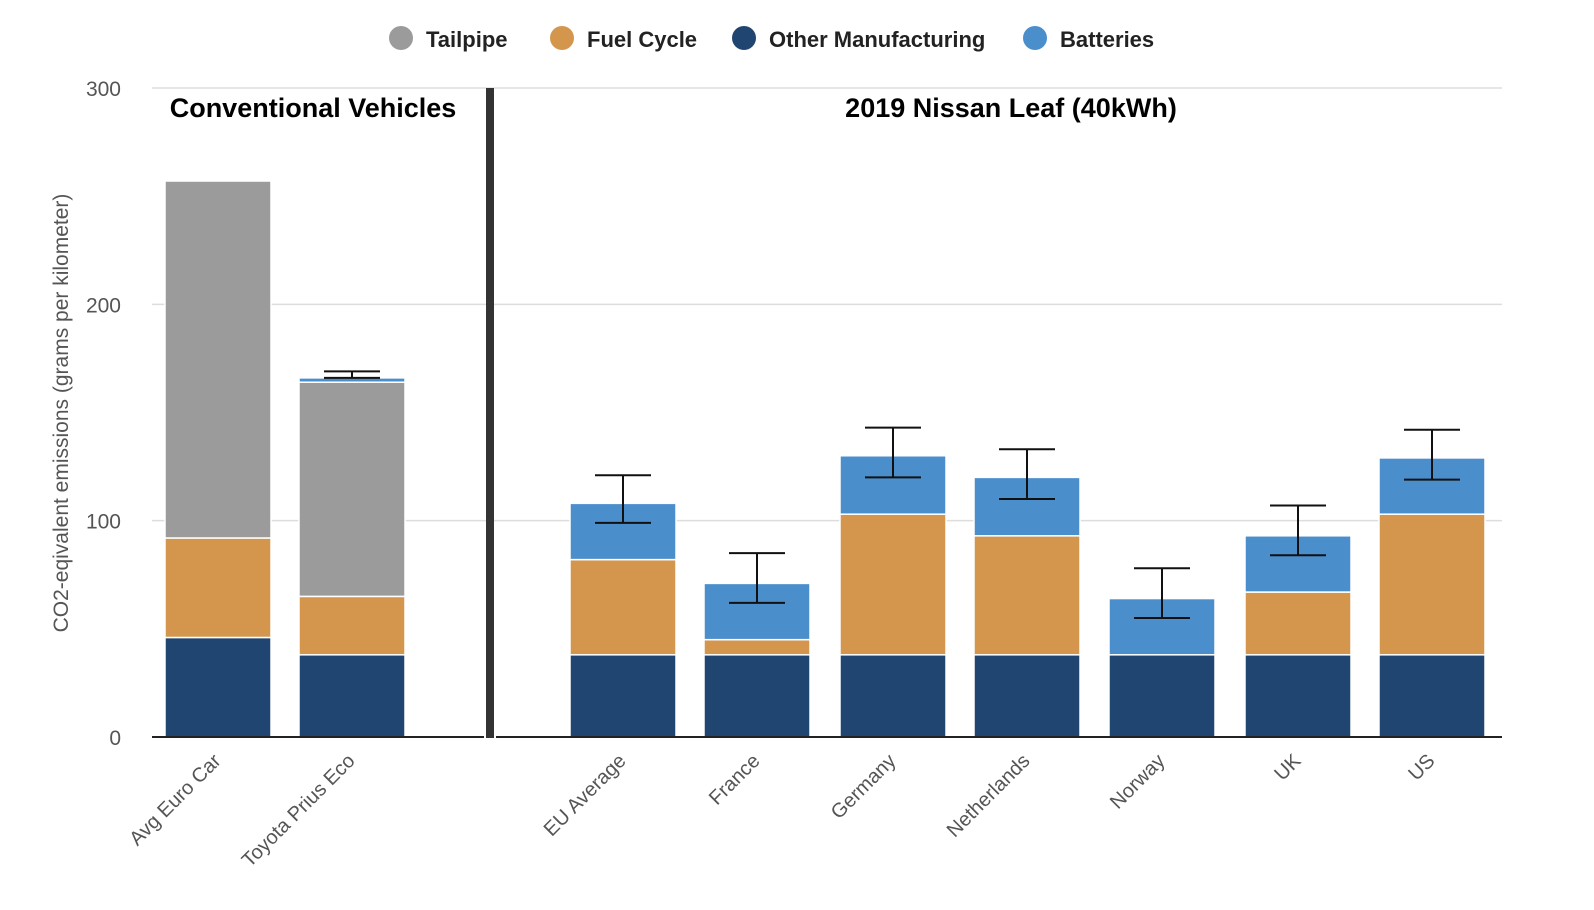 This screenshot has height=910, width=1594. I want to click on bar-france-fuel-cycle, so click(757, 647).